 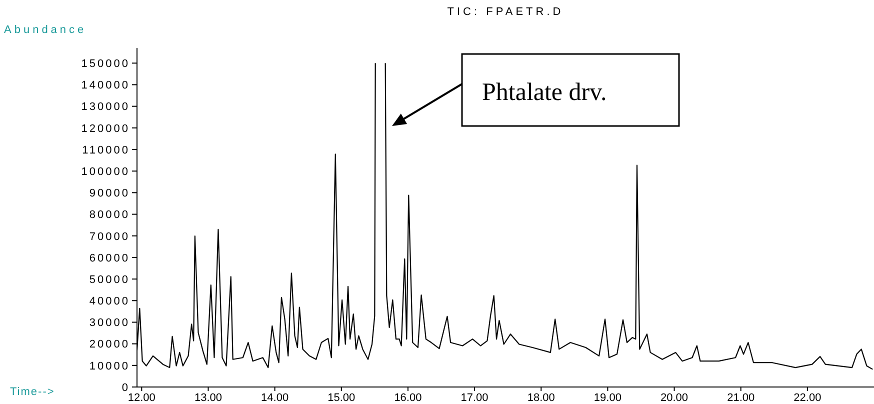 I want to click on y-tick-label: 130000, so click(x=105, y=107).